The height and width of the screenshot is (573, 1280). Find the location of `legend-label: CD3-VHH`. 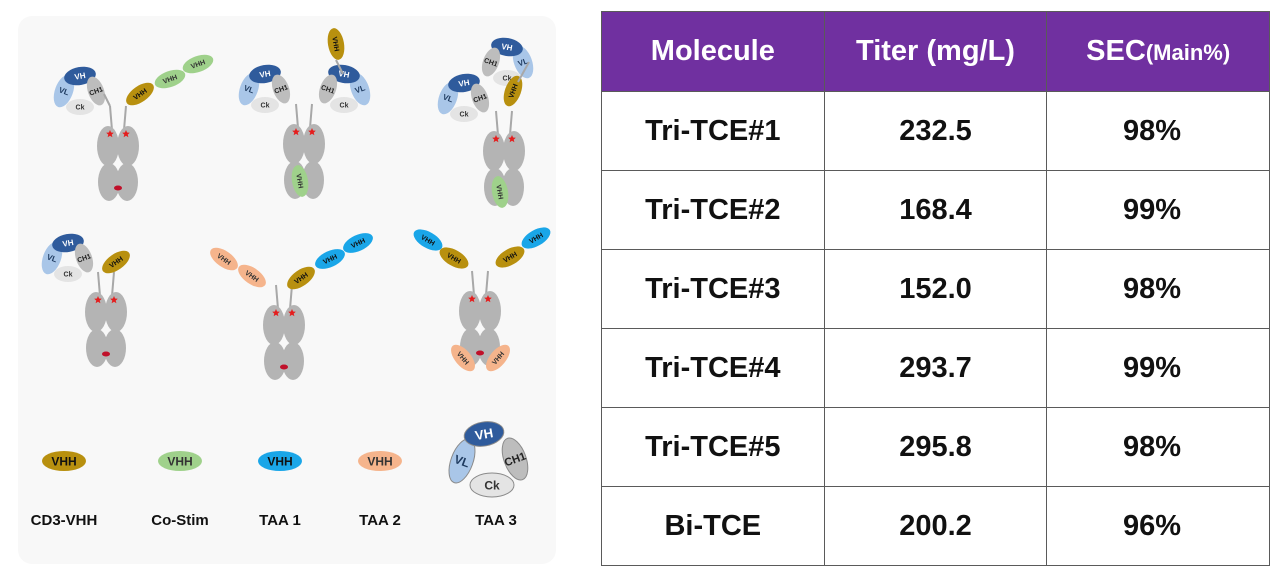

legend-label: CD3-VHH is located at coordinates (64, 520).